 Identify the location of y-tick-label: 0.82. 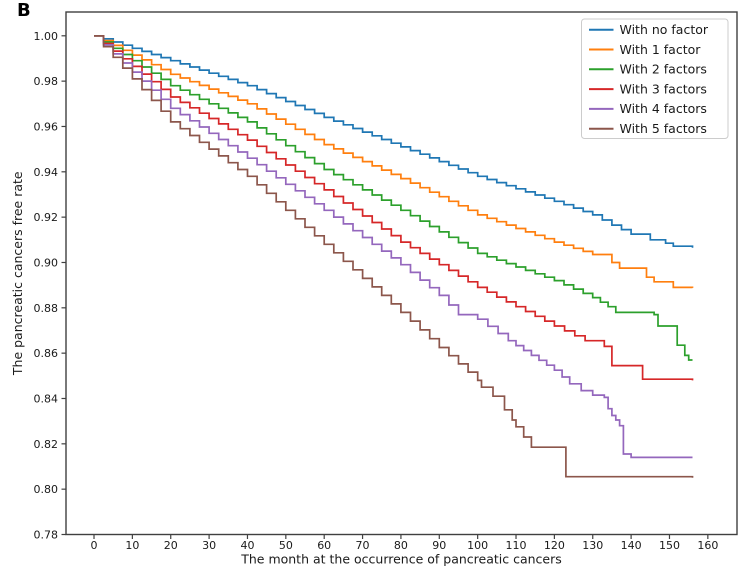
(46, 444).